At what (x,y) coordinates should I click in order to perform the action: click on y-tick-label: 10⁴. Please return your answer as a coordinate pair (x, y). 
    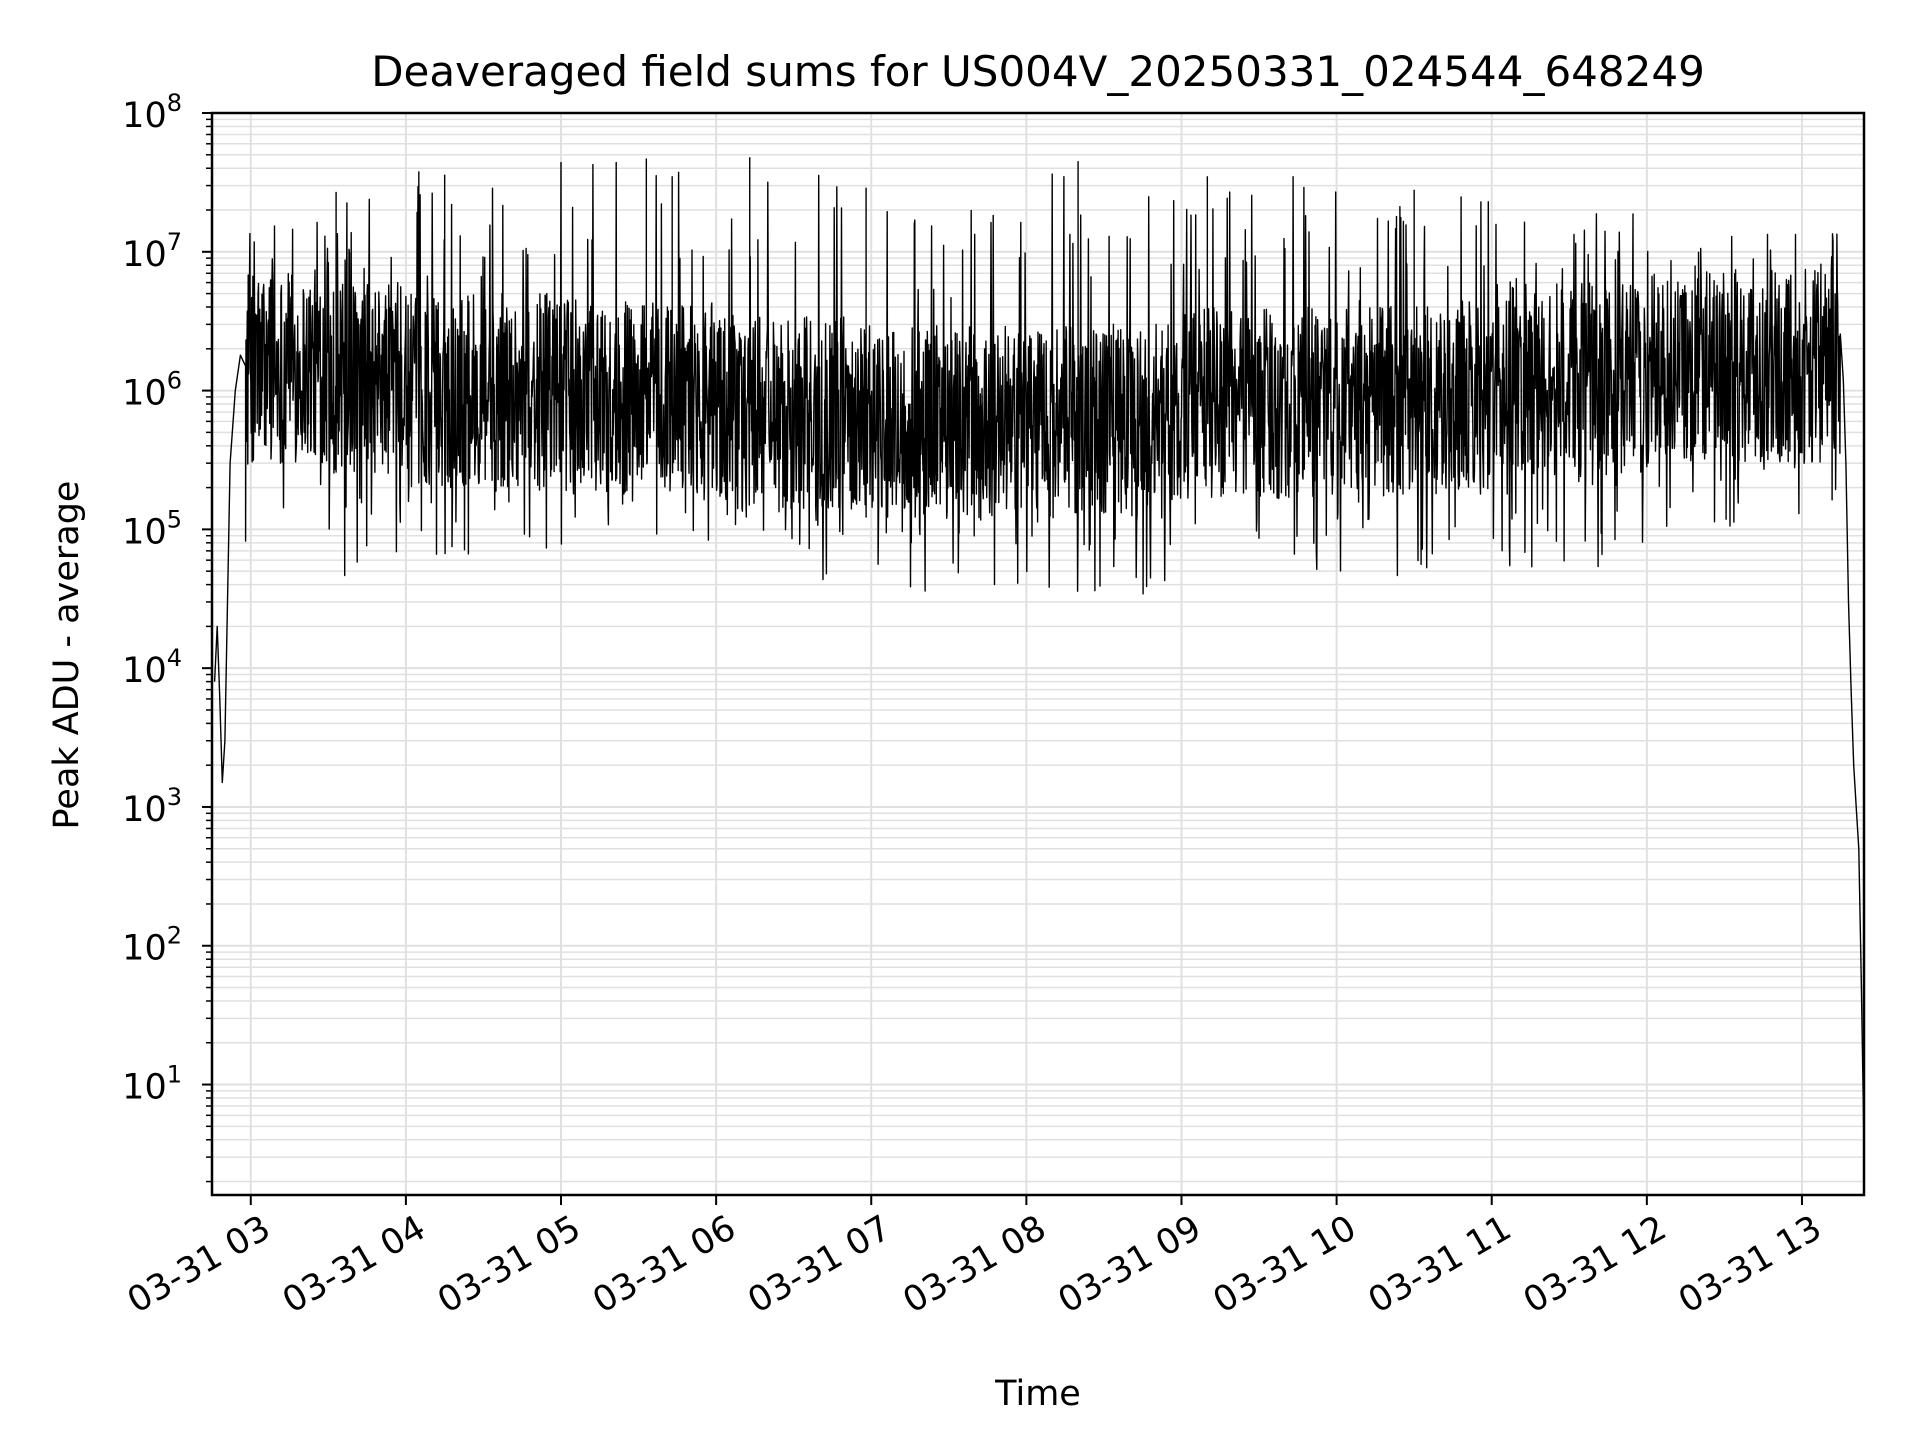
    Looking at the image, I should click on (152, 667).